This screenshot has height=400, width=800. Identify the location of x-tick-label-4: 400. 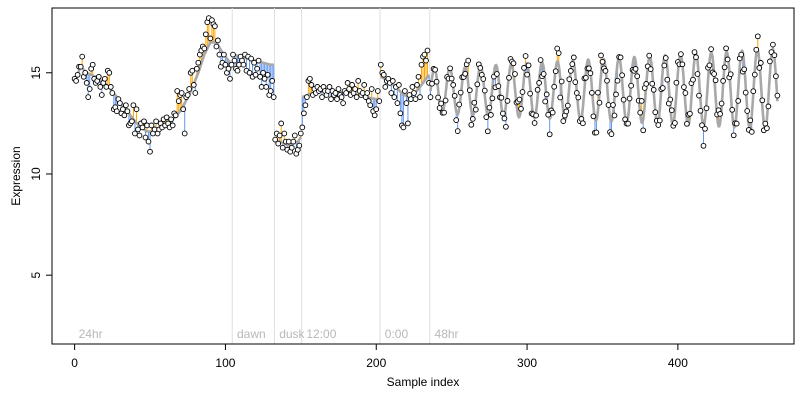
(678, 363).